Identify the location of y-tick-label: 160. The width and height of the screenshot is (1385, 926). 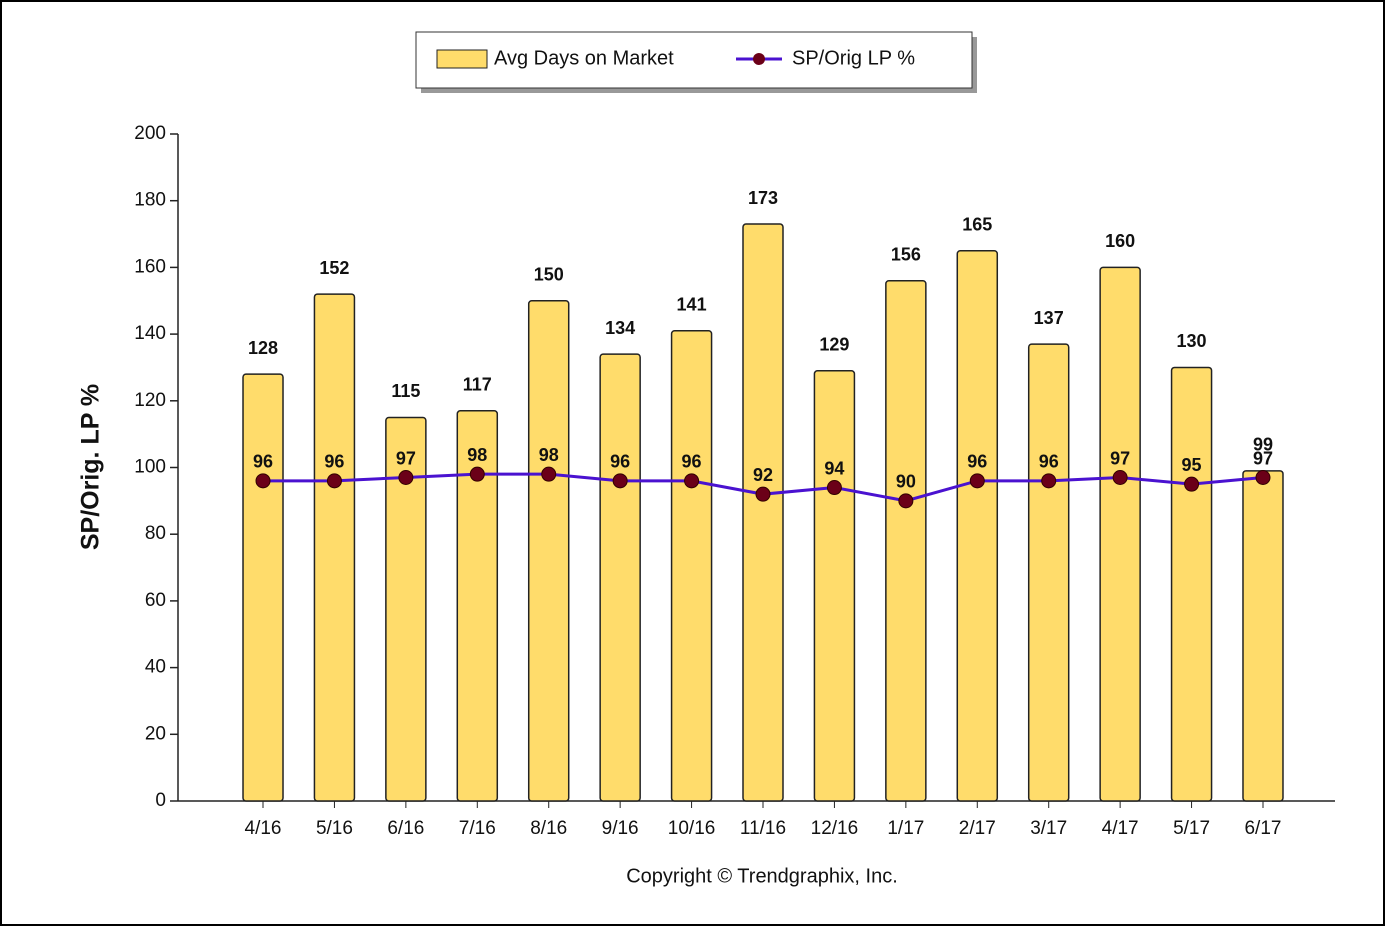
(150, 266).